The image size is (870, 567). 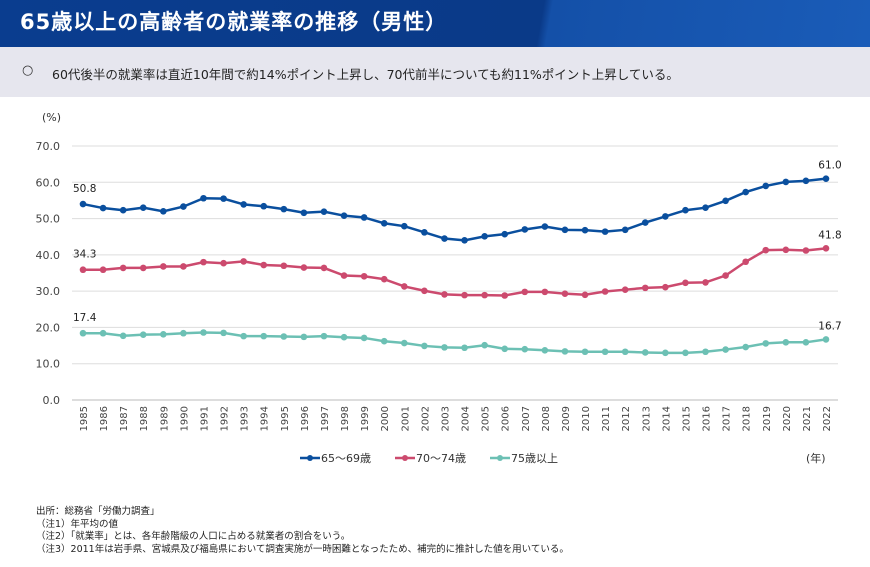 I want to click on end-data-label: 41.8, so click(x=829, y=235).